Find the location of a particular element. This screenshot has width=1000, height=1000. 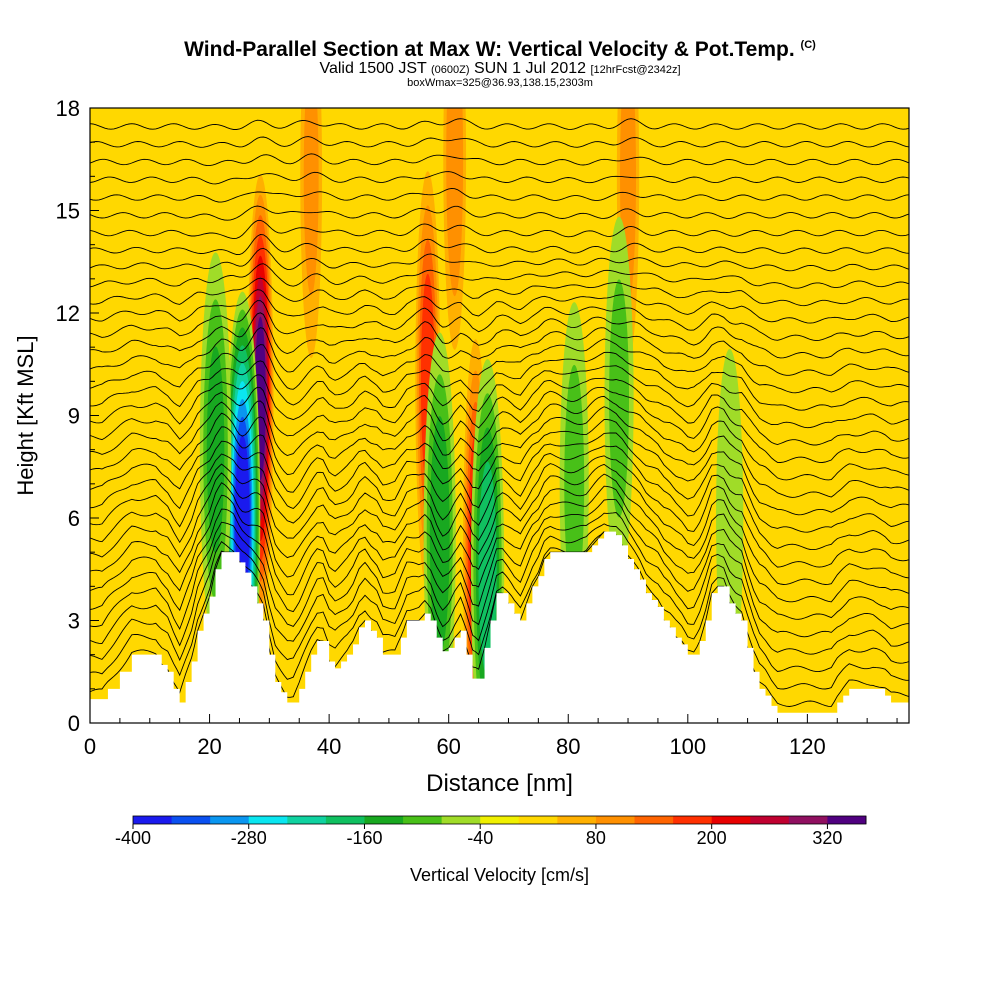

colorbar-label: Vertical Velocity [cm/s] is located at coordinates (499, 875).